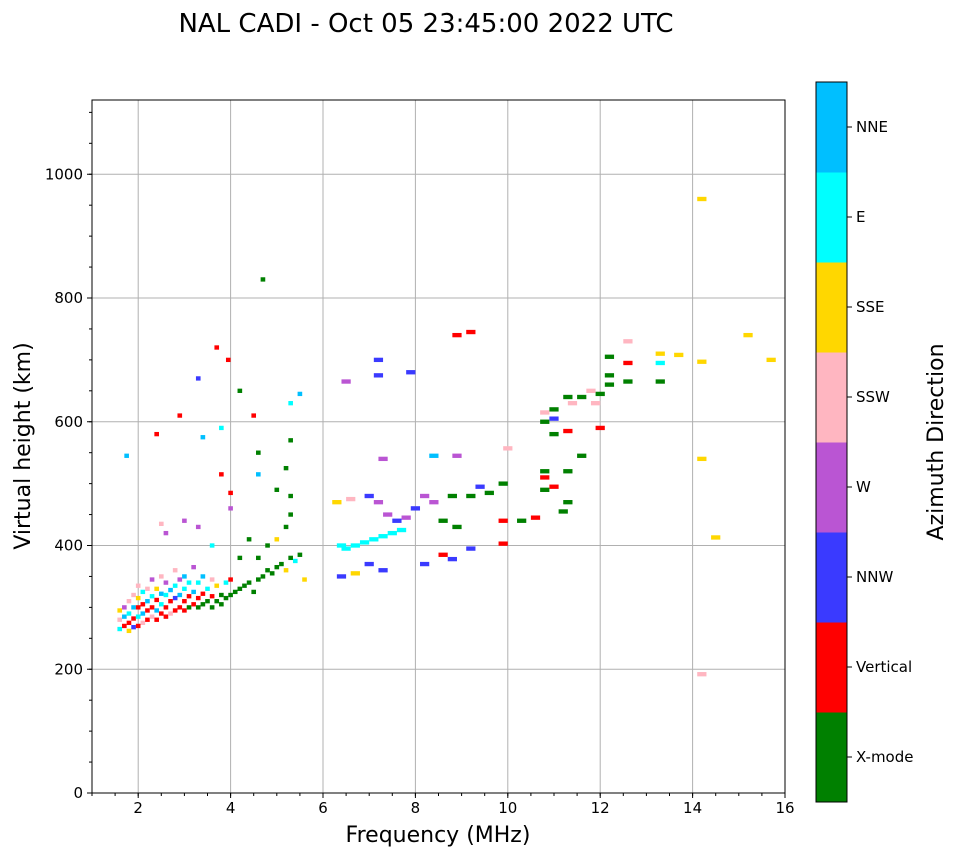  Describe the element at coordinates (78, 793) in the screenshot. I see `y-tick-label: 0` at that location.